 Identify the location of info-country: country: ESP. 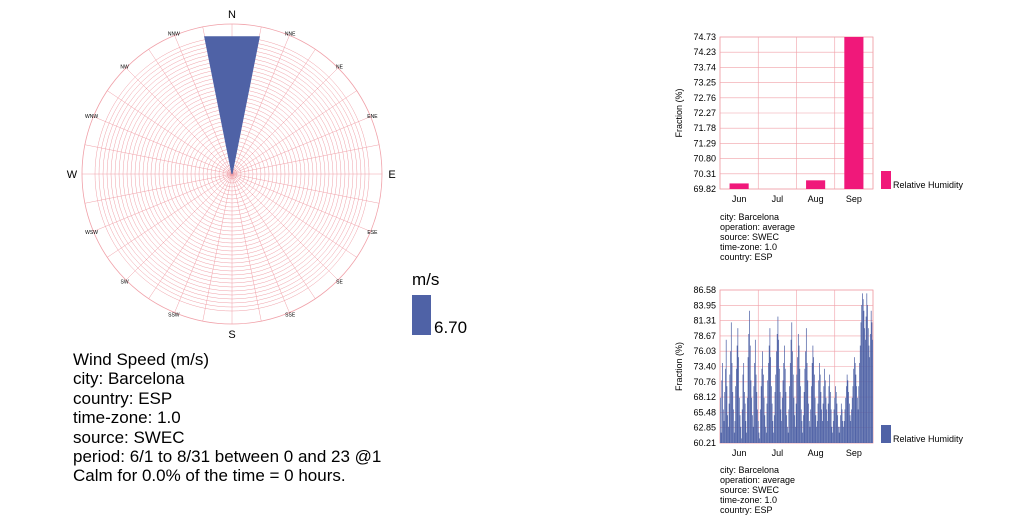
(123, 398).